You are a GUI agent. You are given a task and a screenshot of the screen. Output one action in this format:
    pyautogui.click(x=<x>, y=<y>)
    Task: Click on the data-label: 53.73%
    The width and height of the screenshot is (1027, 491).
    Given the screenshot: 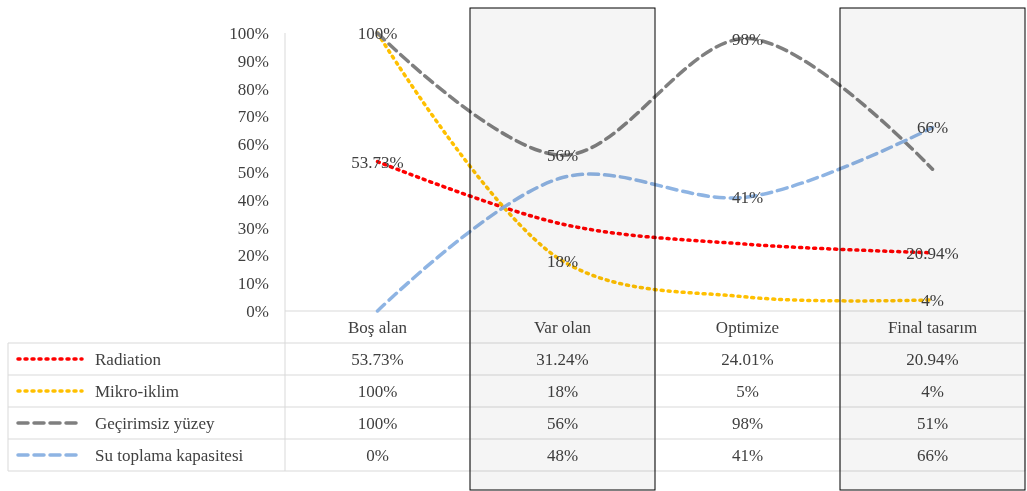 What is the action you would take?
    pyautogui.click(x=377, y=359)
    